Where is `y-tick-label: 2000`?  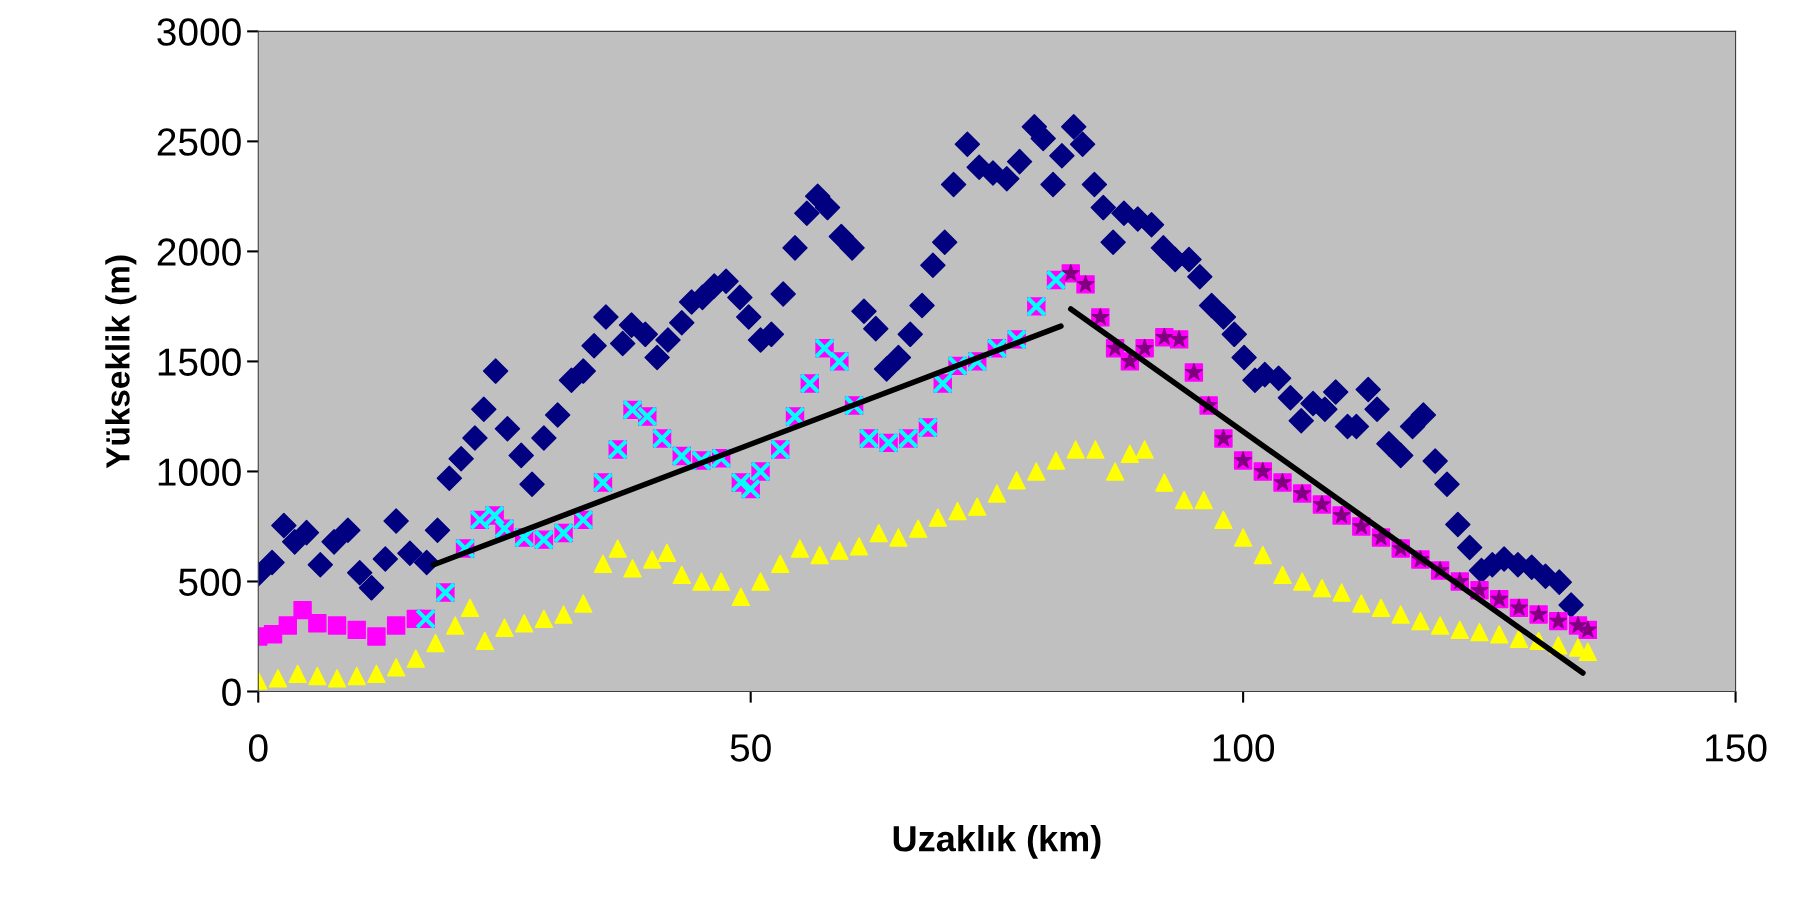 y-tick-label: 2000 is located at coordinates (199, 252).